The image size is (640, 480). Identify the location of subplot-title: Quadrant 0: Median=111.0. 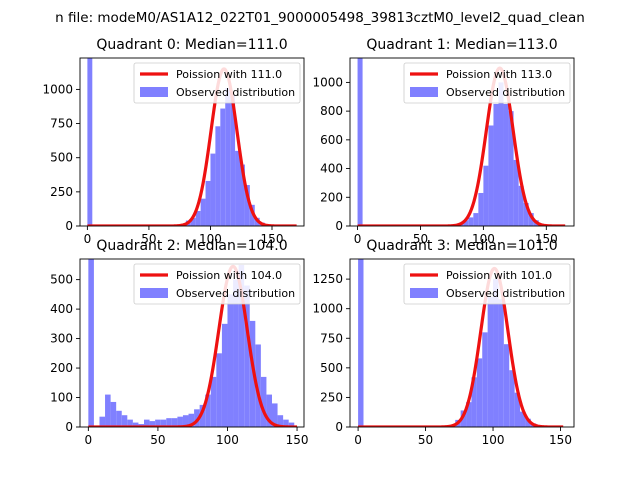
(191, 45).